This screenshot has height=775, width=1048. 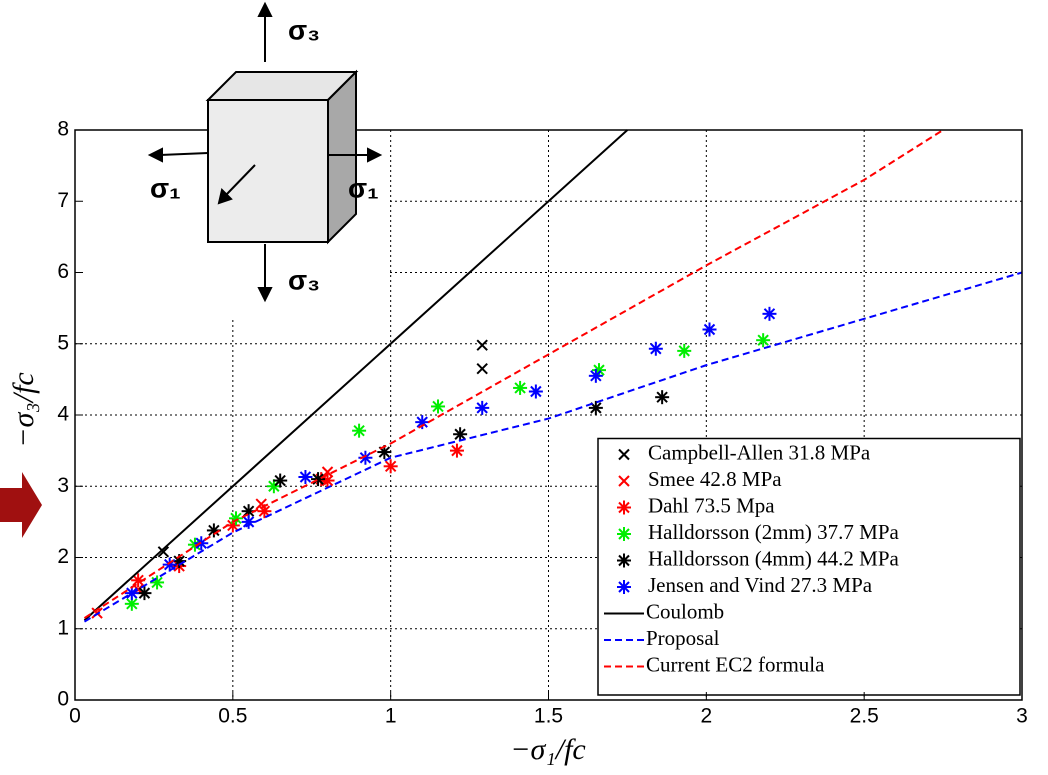 What do you see at coordinates (268, 171) in the screenshot?
I see `cube-front` at bounding box center [268, 171].